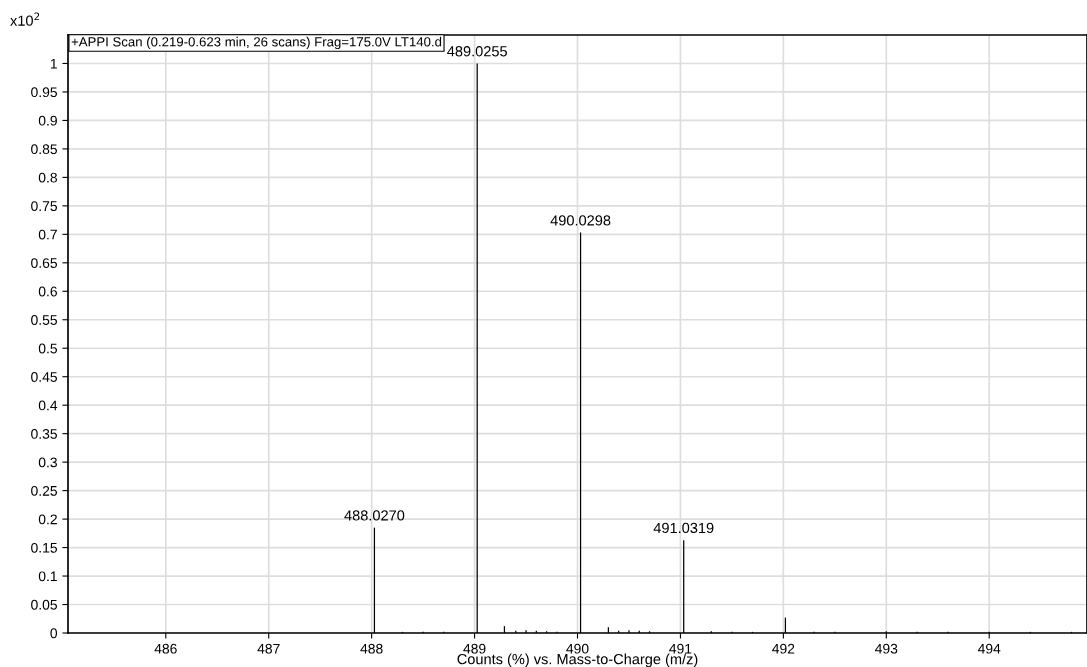 The image size is (1087, 667). Describe the element at coordinates (44, 377) in the screenshot. I see `y-tick-label: 0.45` at that location.